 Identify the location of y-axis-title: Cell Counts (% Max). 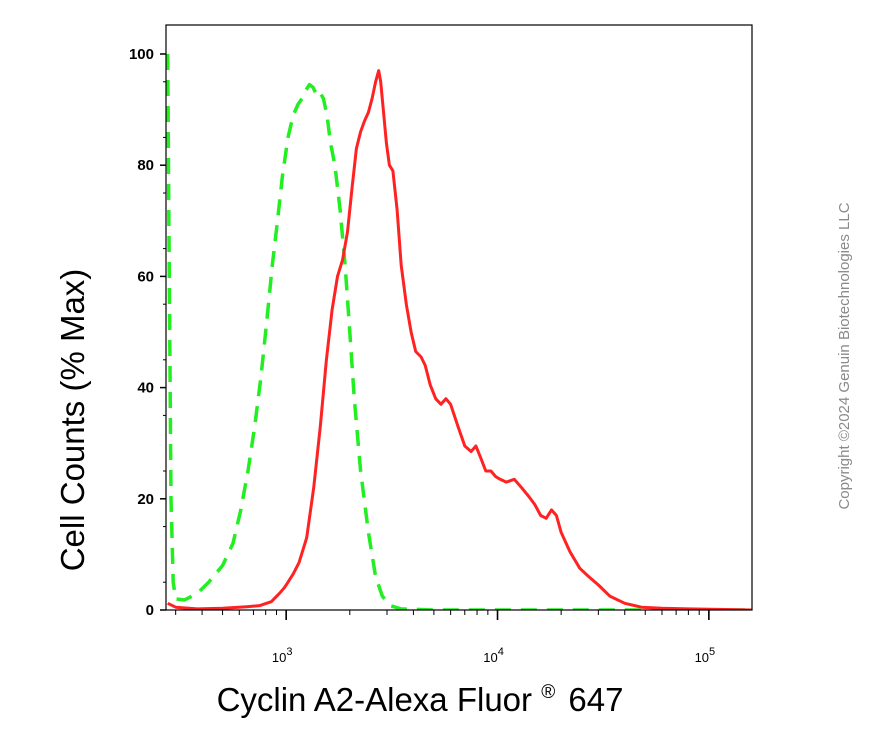
(72, 420).